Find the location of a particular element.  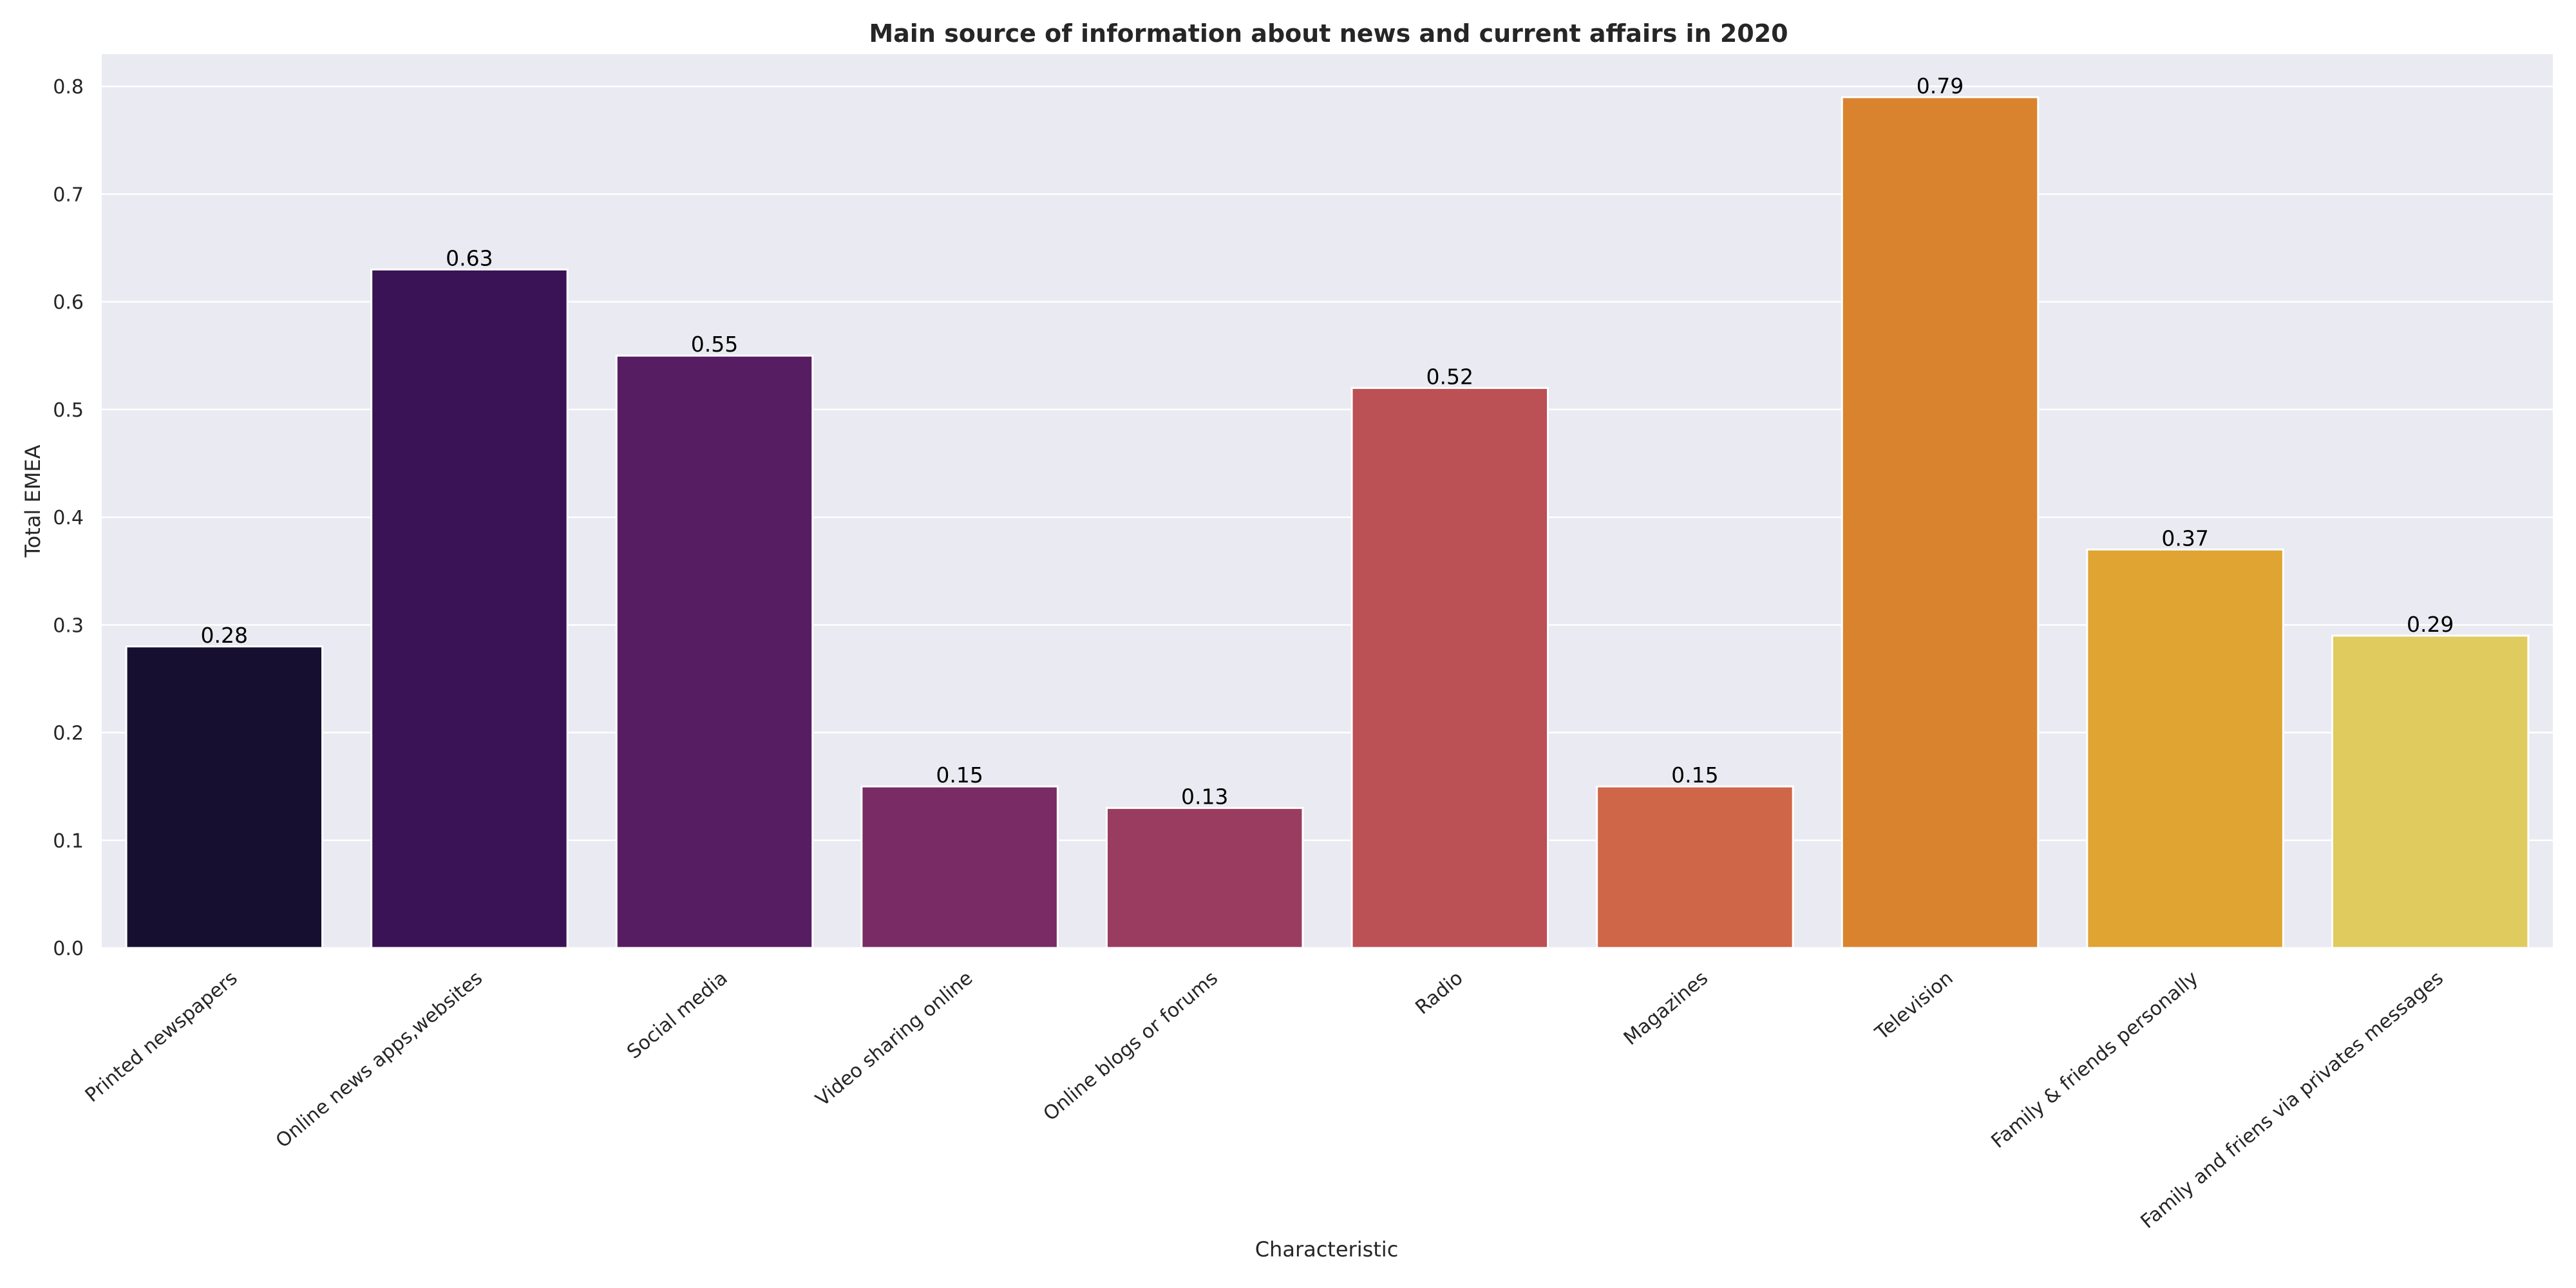

y-tick-label: 0.0 is located at coordinates (68, 949).